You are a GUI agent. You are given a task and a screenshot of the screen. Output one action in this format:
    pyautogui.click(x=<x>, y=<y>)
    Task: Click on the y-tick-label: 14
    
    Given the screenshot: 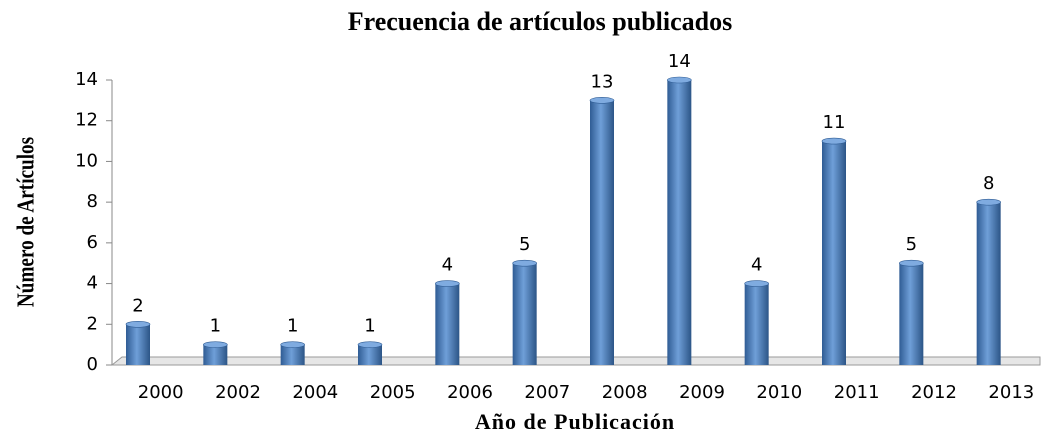 What is the action you would take?
    pyautogui.click(x=86, y=79)
    